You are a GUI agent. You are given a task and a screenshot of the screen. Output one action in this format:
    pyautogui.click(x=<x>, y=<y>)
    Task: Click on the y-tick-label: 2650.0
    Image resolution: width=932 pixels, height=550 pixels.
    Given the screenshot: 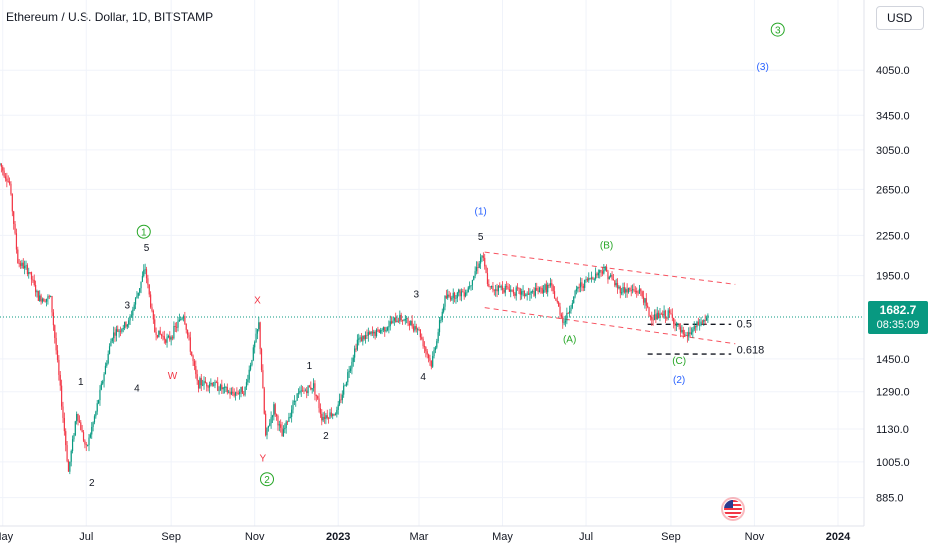 What is the action you would take?
    pyautogui.click(x=893, y=190)
    